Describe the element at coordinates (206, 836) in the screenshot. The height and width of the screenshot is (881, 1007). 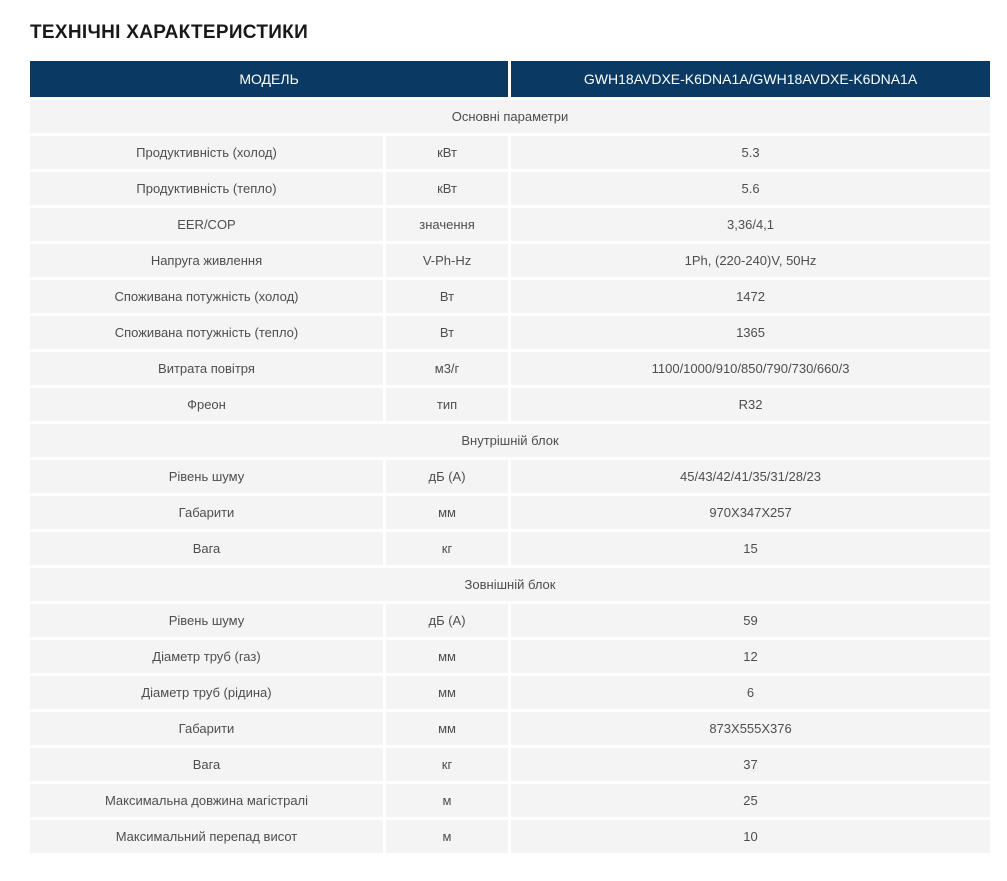
I see `param-name: Максимальний перепад висот` at that location.